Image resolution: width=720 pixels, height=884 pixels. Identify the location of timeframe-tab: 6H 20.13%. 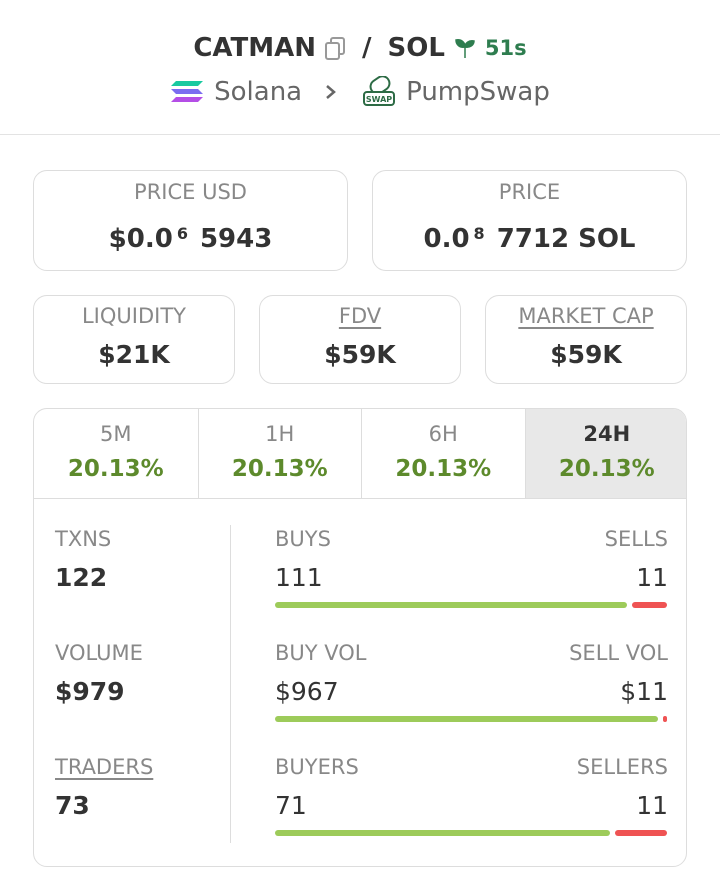
(443, 454).